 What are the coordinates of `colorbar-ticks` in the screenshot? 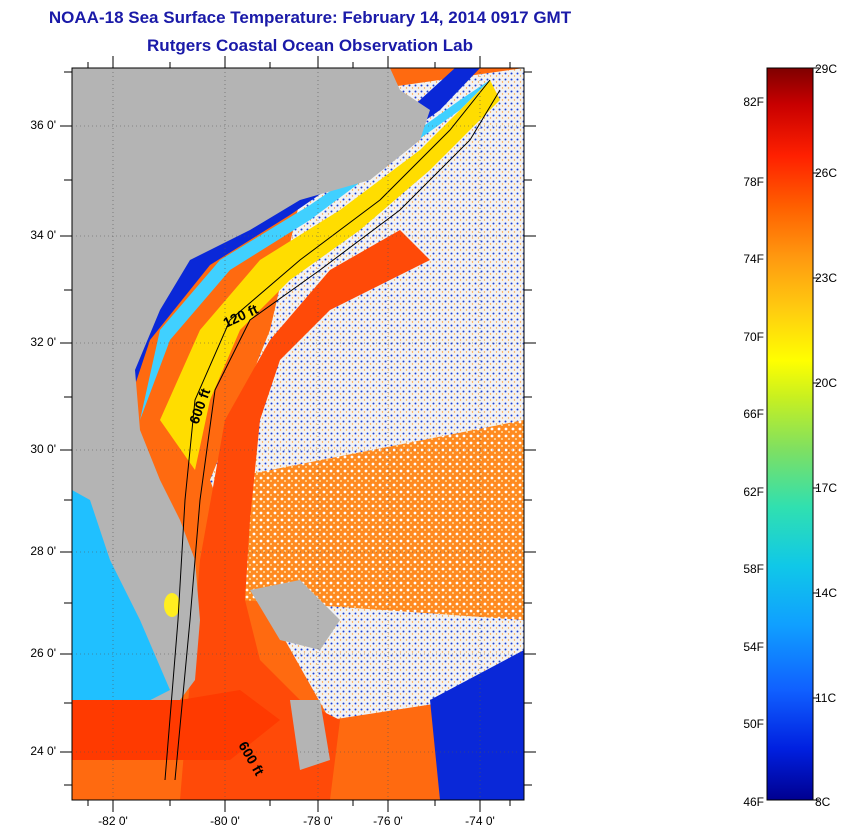 It's located at (816, 434).